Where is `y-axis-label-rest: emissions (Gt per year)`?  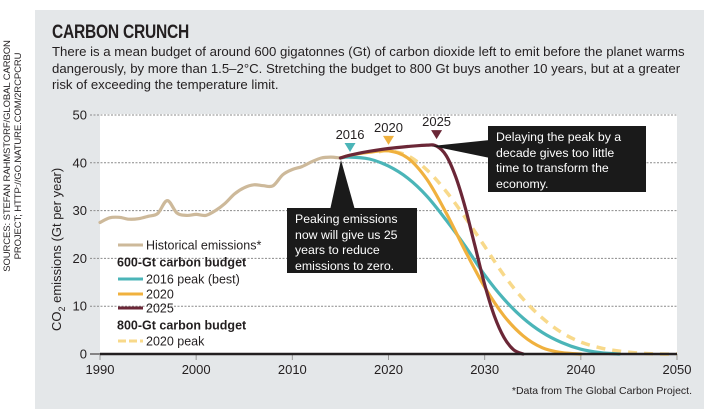
y-axis-label-rest: emissions (Gt per year) is located at coordinates (56, 237).